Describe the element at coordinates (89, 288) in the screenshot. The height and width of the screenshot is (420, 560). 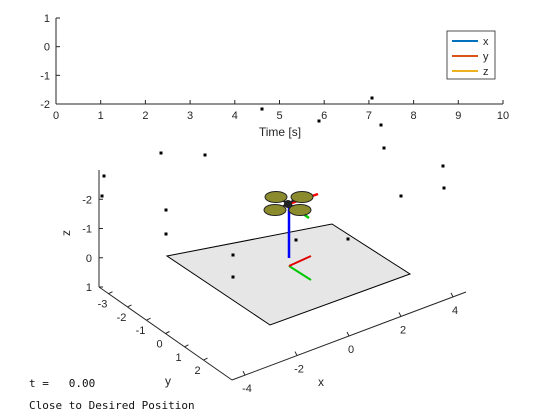
I see `z-tick-label: 1` at that location.